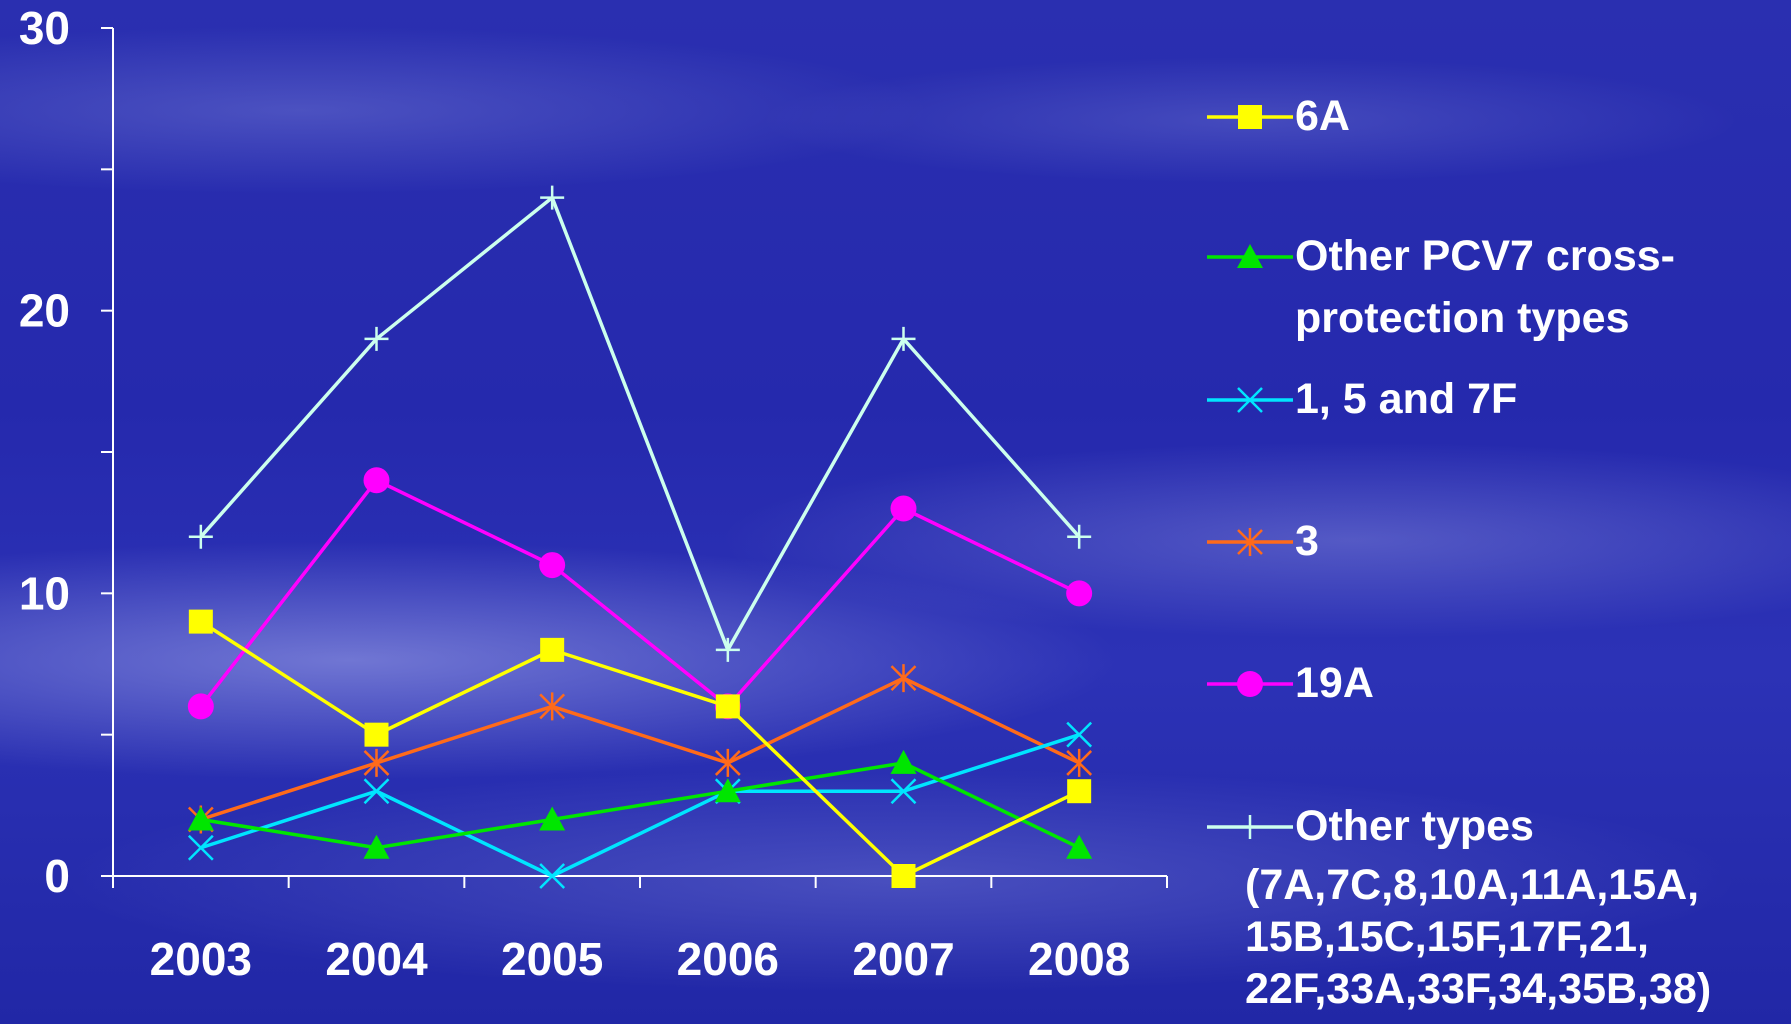 The width and height of the screenshot is (1791, 1024). I want to click on x-tick-label: 2006, so click(728, 959).